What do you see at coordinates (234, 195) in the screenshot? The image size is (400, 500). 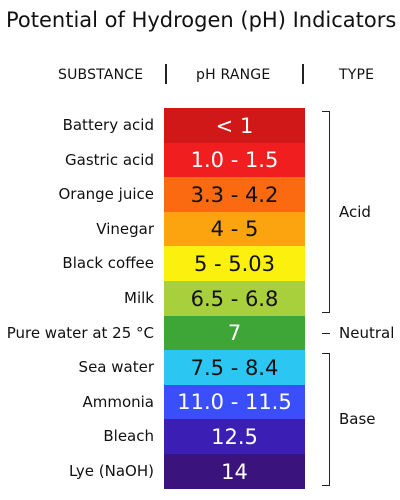 I see `ph-range-band: 3.3 - 4.2` at bounding box center [234, 195].